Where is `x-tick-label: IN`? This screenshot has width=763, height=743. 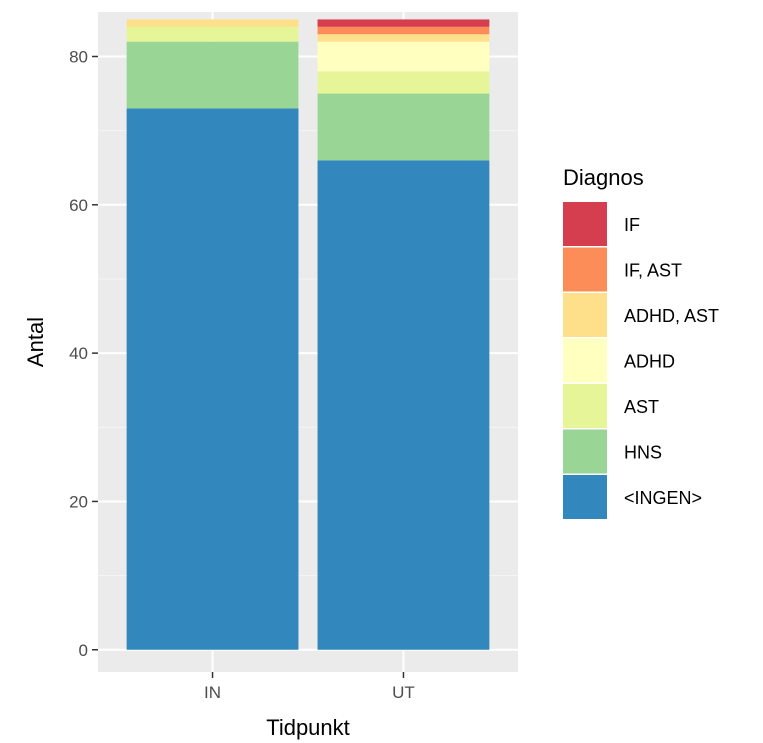
x-tick-label: IN is located at coordinates (212, 692).